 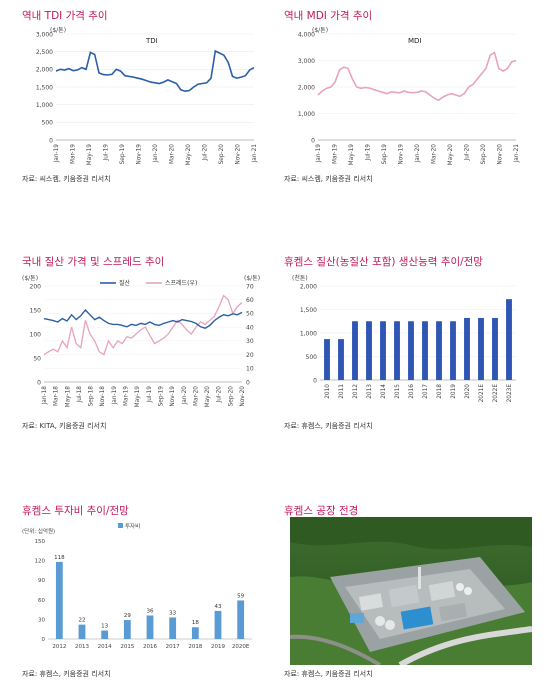 I want to click on mdi-series-line, so click(x=417, y=76).